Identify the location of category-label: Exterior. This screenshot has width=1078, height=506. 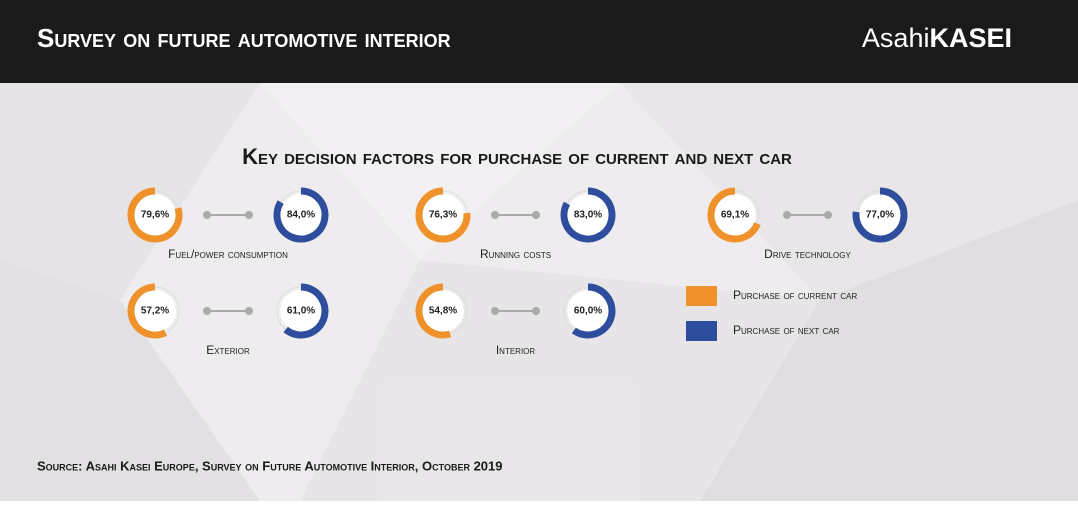
(228, 350).